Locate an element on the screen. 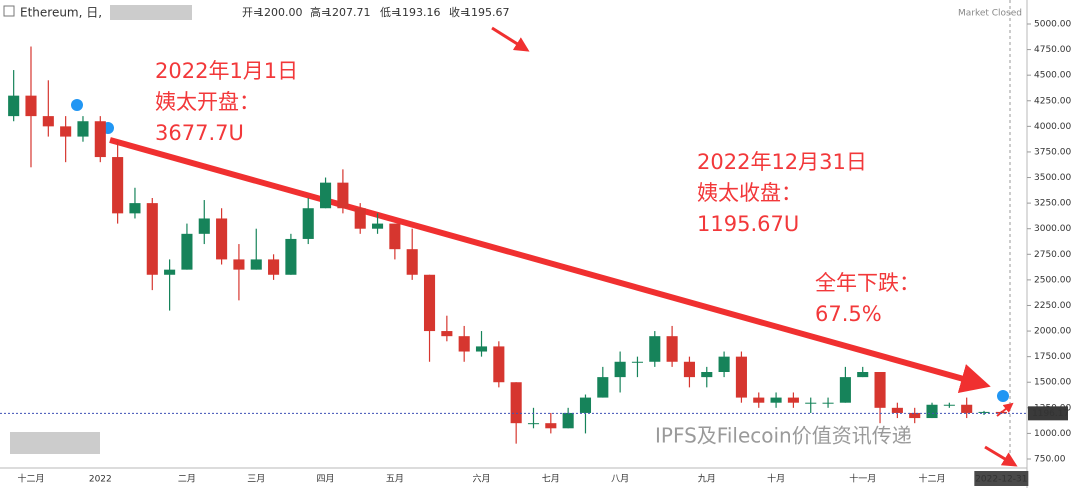  y-tick-label: 2000.00 is located at coordinates (1052, 332).